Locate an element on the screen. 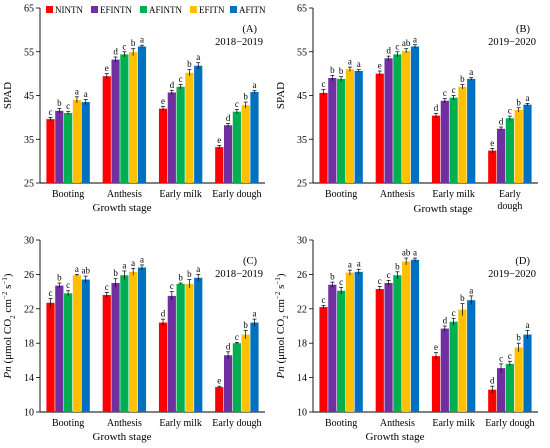 The height and width of the screenshot is (448, 550). x-tick-label: Booting is located at coordinates (341, 194).